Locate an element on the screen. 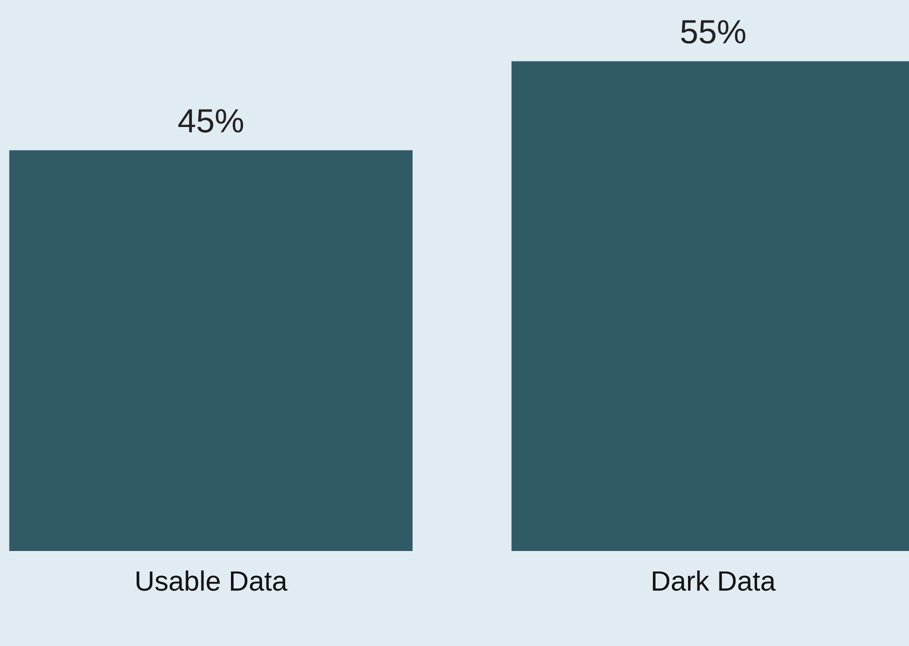  data-label: 55% is located at coordinates (713, 32).